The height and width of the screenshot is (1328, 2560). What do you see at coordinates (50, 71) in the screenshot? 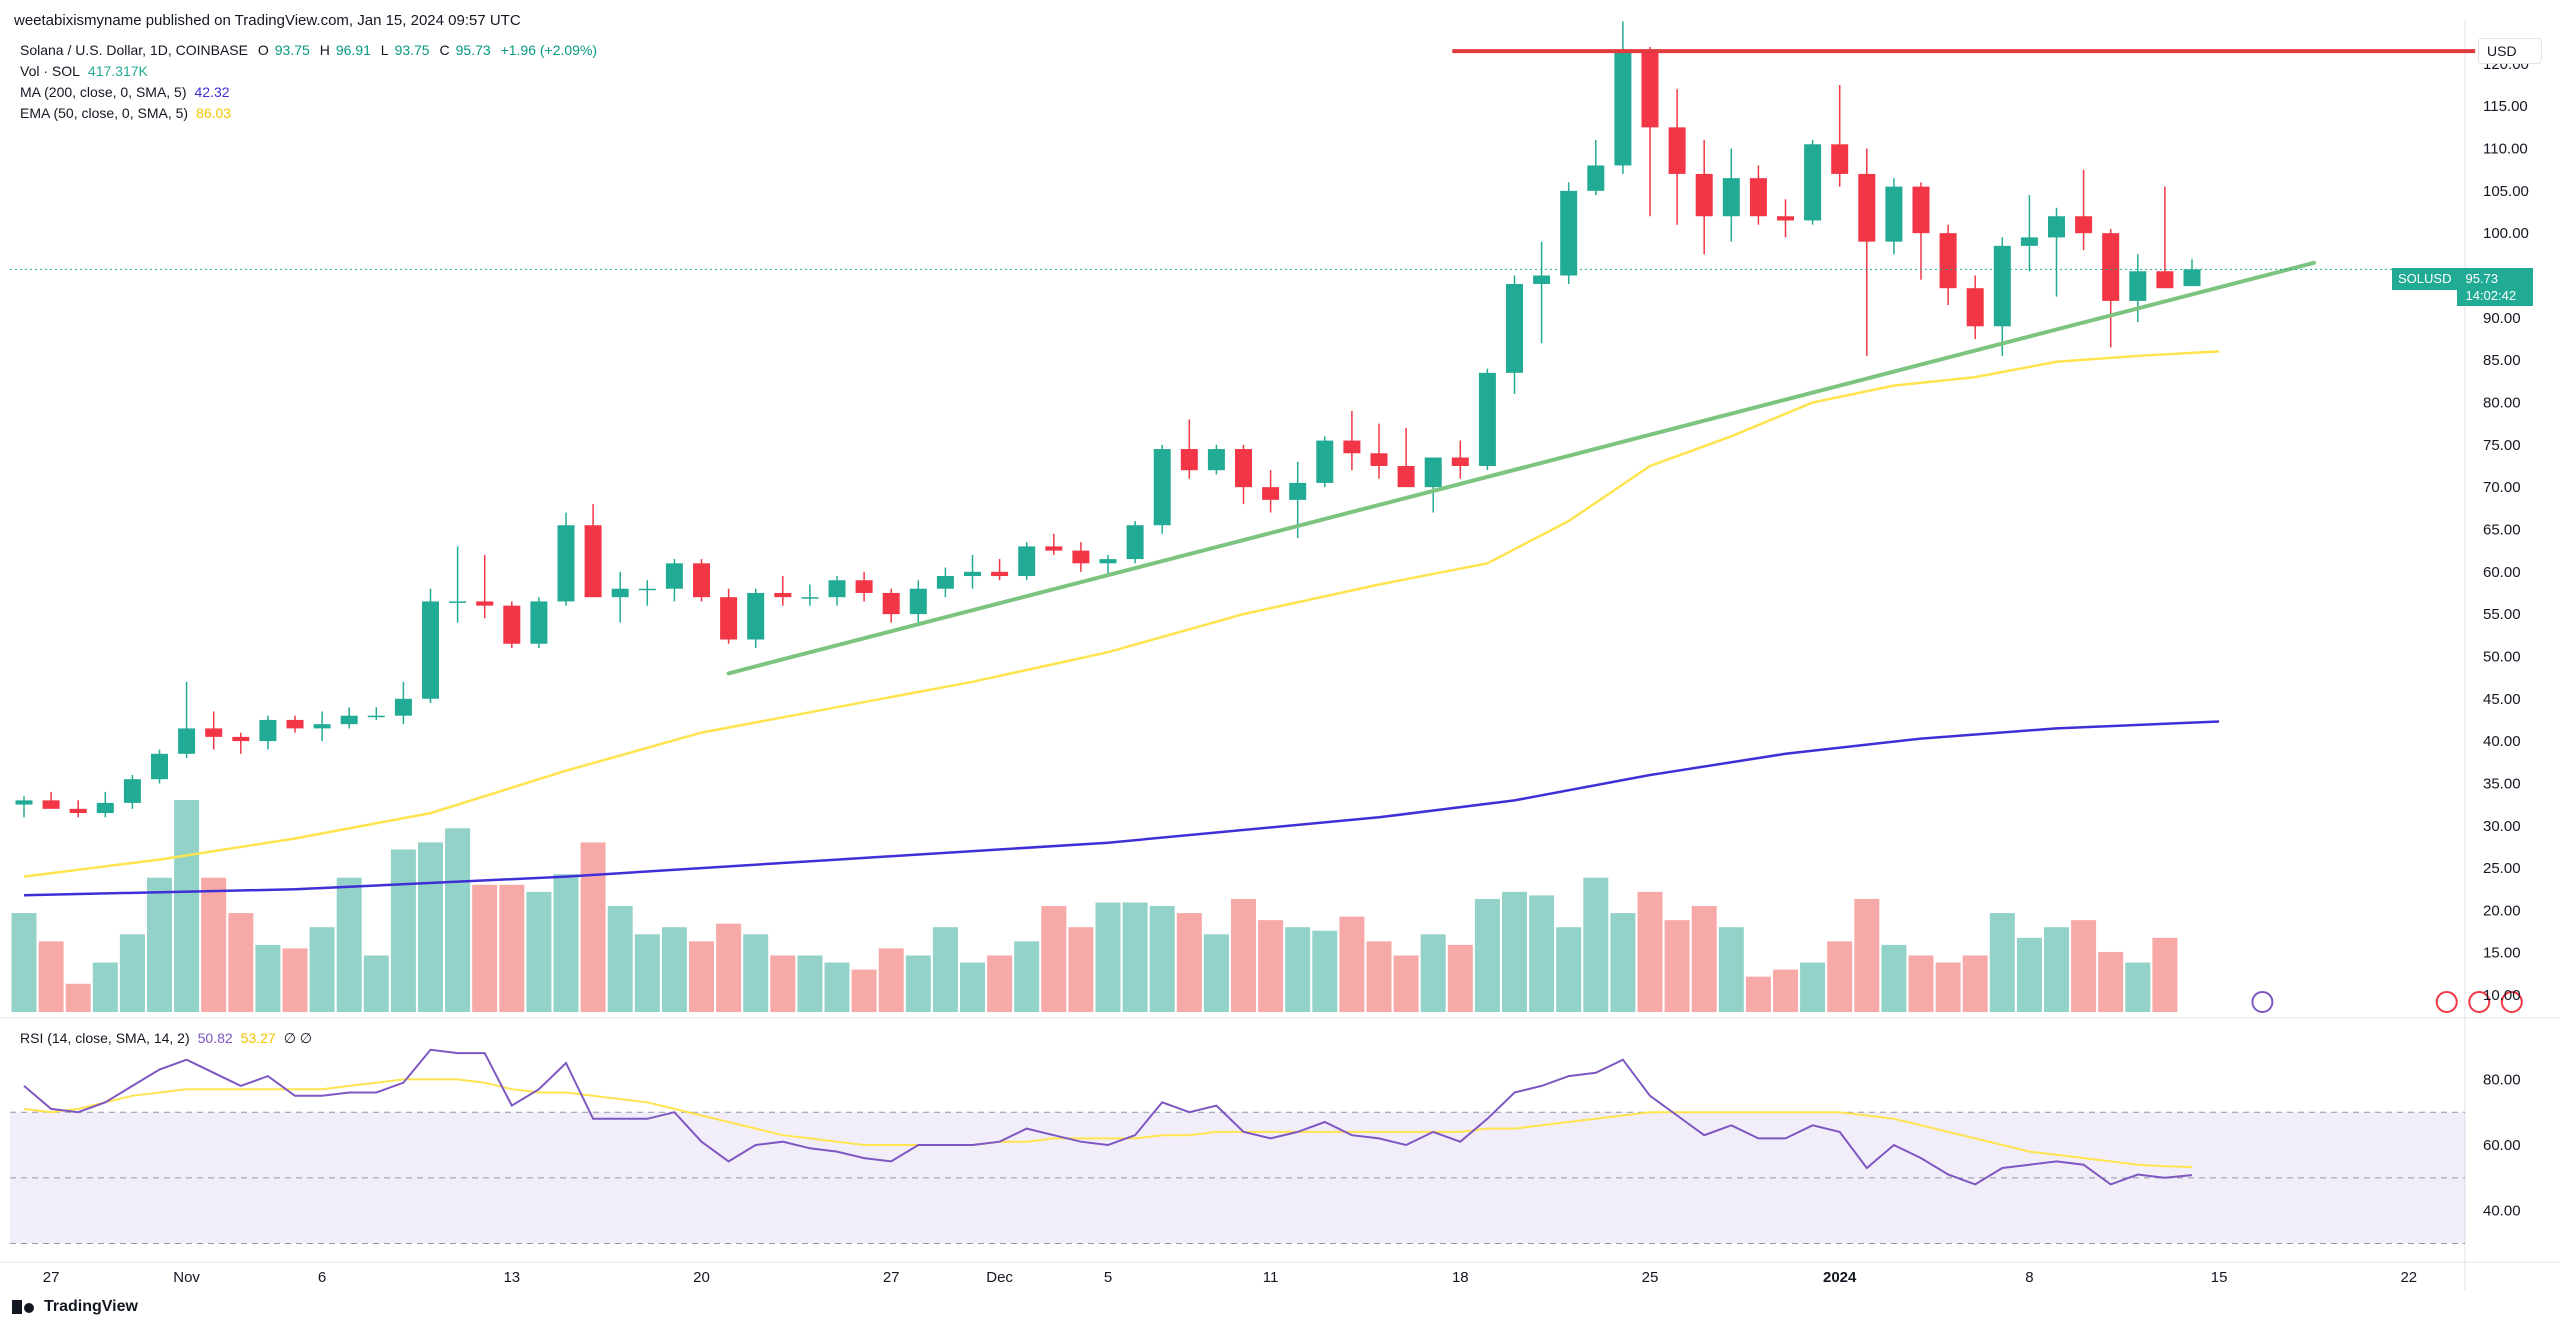
I see `volume-label: Vol · SOL` at bounding box center [50, 71].